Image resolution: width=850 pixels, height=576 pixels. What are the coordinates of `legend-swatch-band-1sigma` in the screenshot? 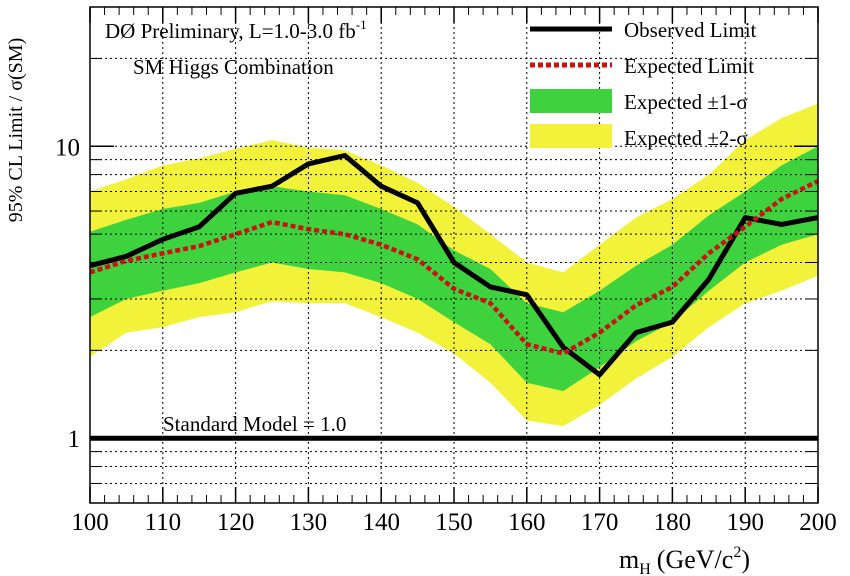 It's located at (571, 101).